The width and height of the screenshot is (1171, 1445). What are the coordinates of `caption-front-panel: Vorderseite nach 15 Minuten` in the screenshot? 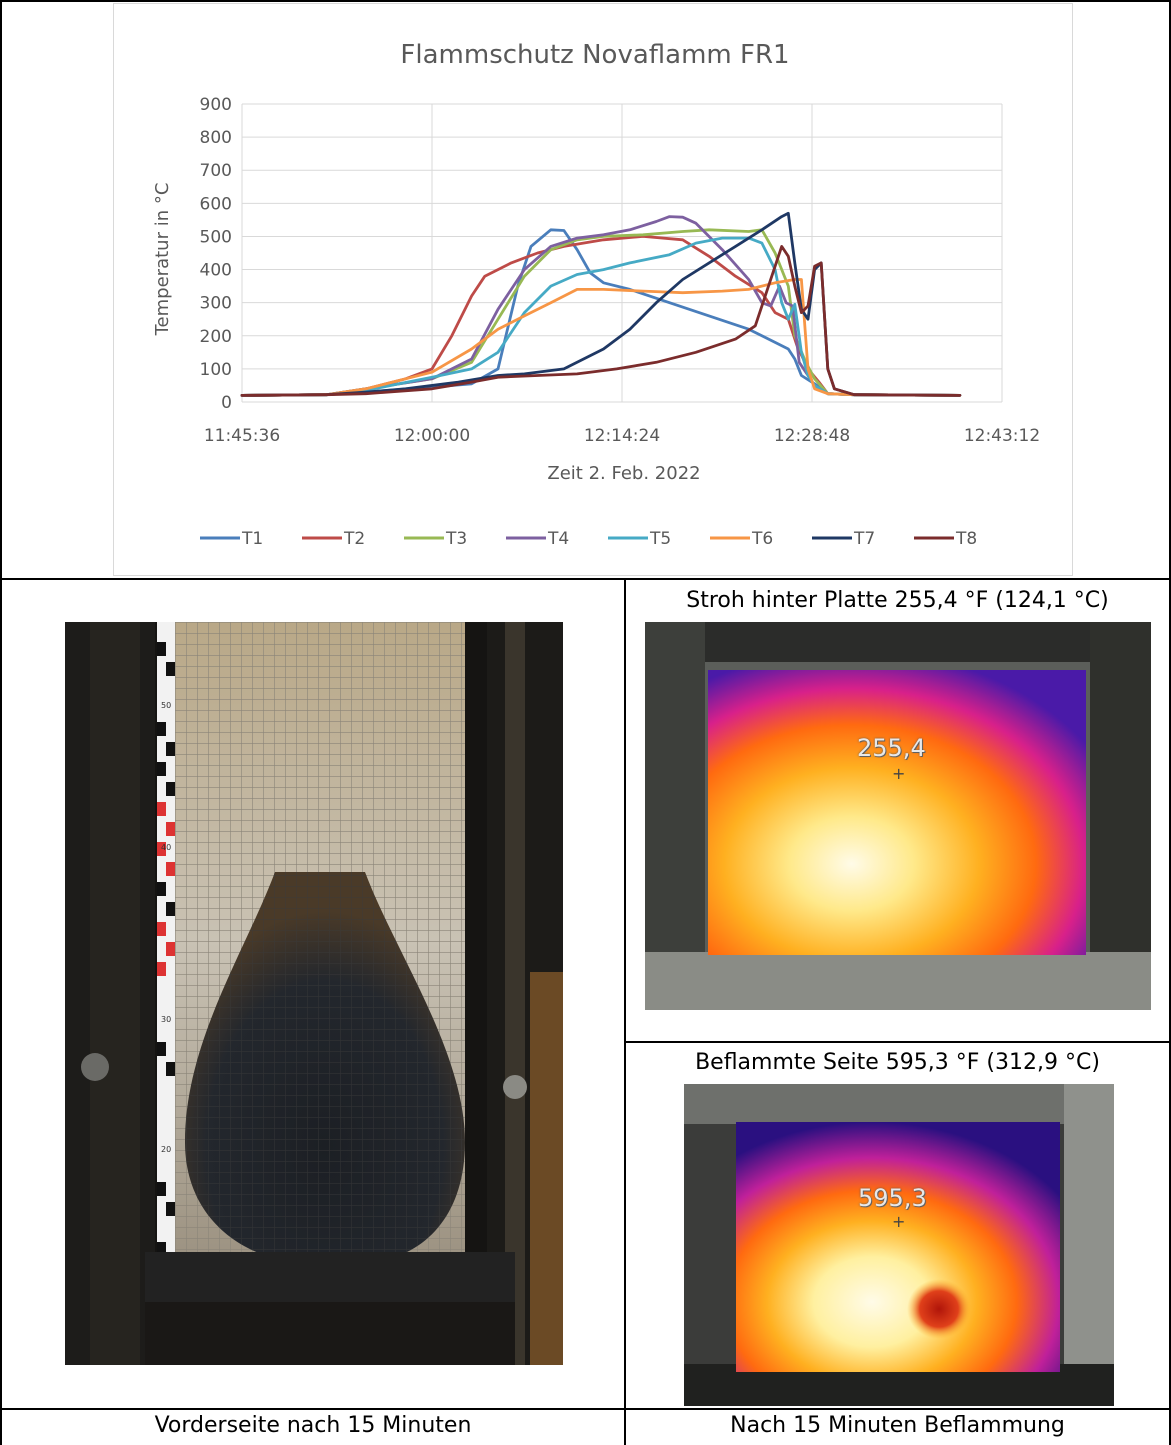 It's located at (313, 1425).